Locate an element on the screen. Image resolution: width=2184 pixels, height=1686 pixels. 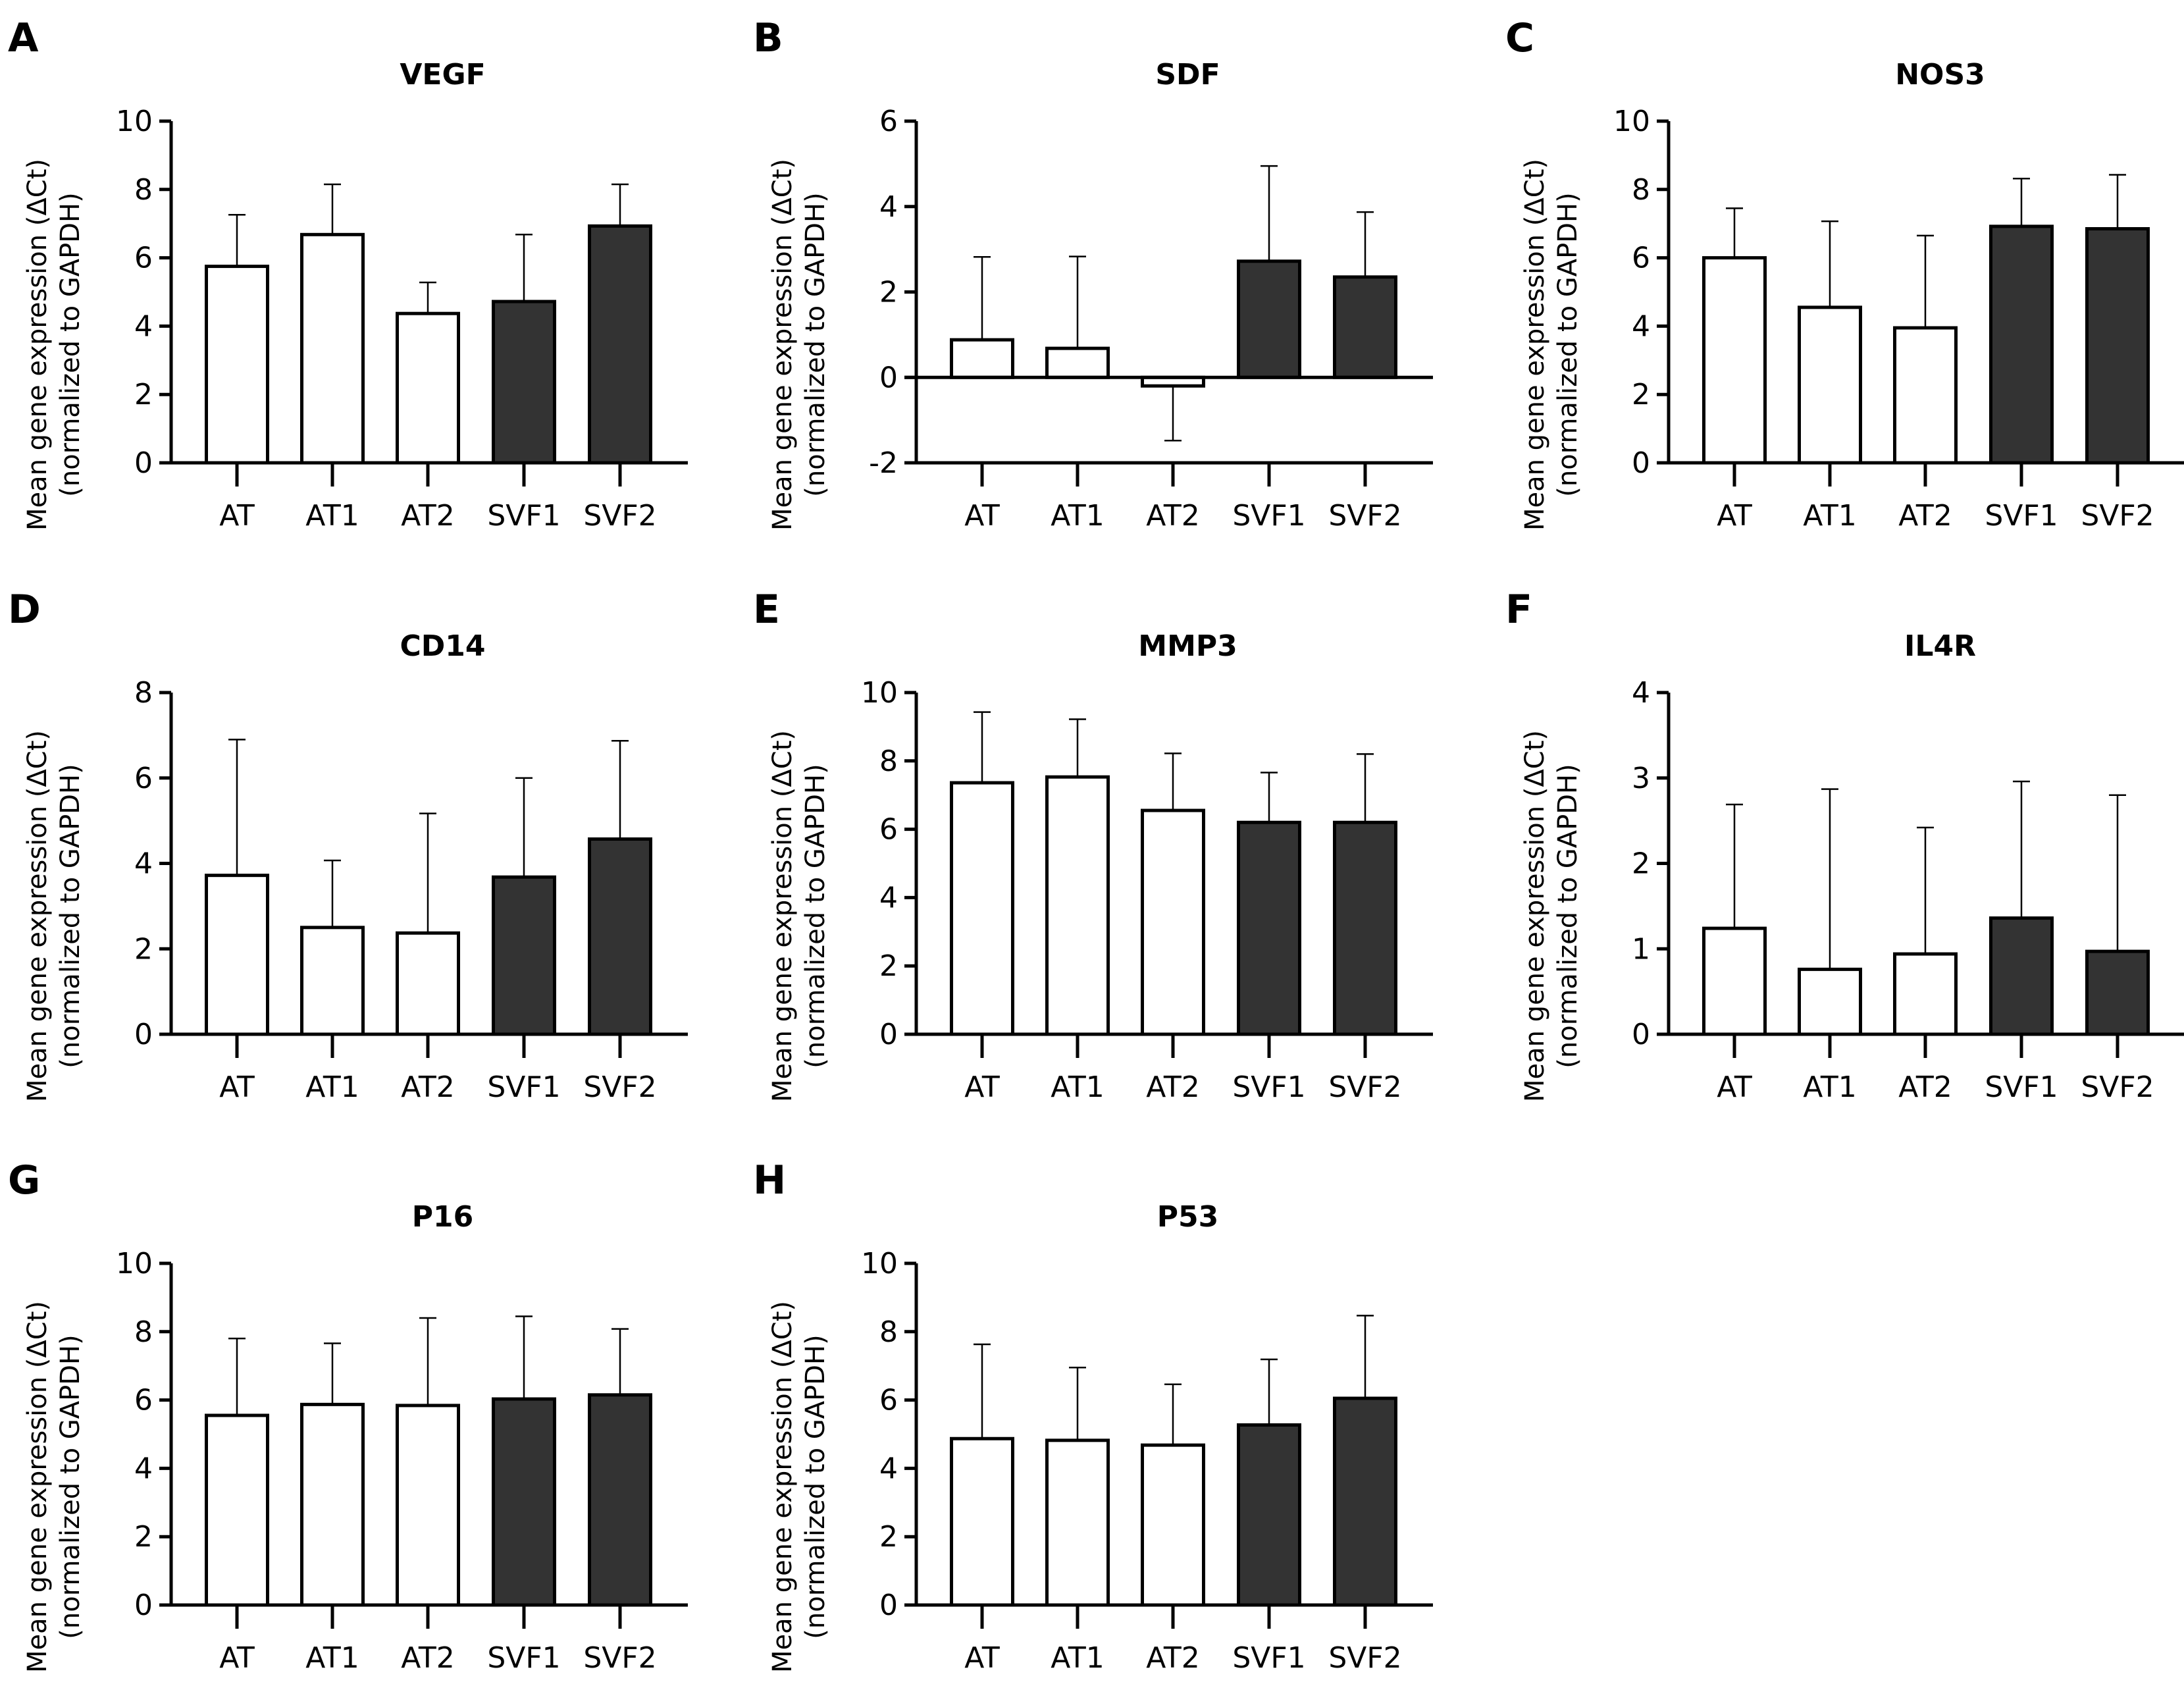
y-tick-label: 10 is located at coordinates (134, 1263).